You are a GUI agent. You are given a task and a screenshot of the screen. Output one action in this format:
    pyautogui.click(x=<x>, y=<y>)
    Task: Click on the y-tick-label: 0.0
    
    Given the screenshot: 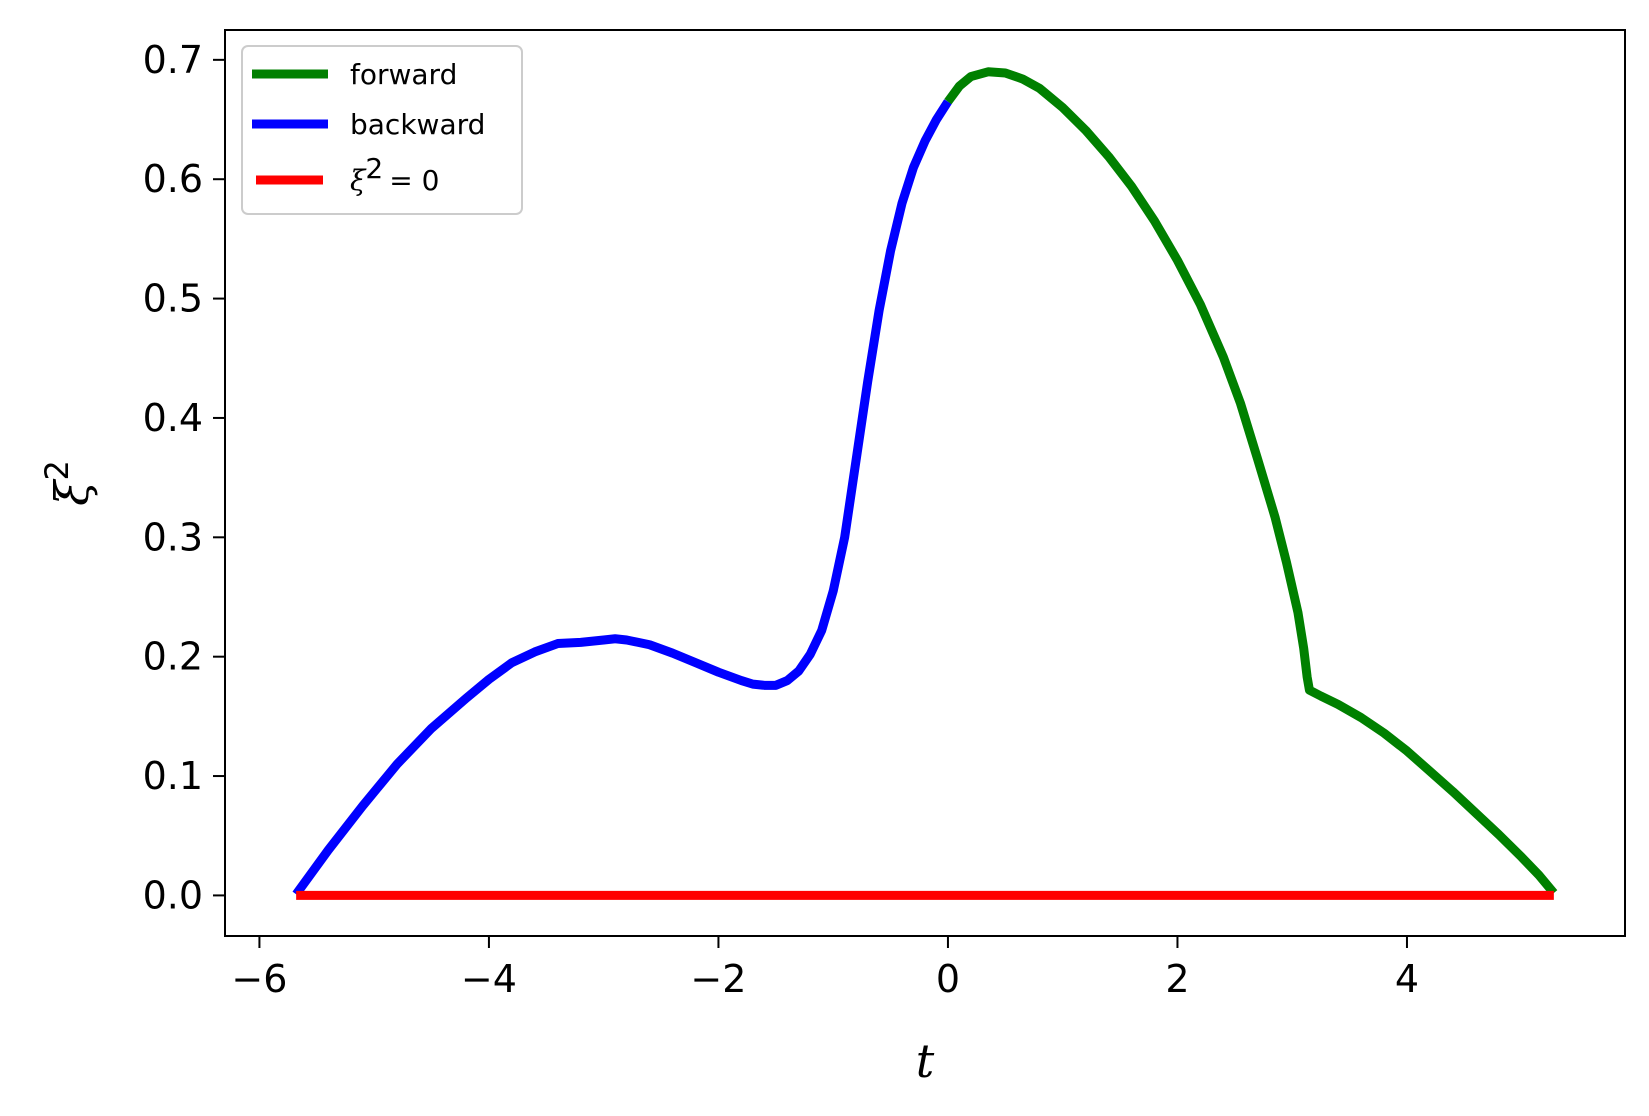 What is the action you would take?
    pyautogui.click(x=173, y=895)
    